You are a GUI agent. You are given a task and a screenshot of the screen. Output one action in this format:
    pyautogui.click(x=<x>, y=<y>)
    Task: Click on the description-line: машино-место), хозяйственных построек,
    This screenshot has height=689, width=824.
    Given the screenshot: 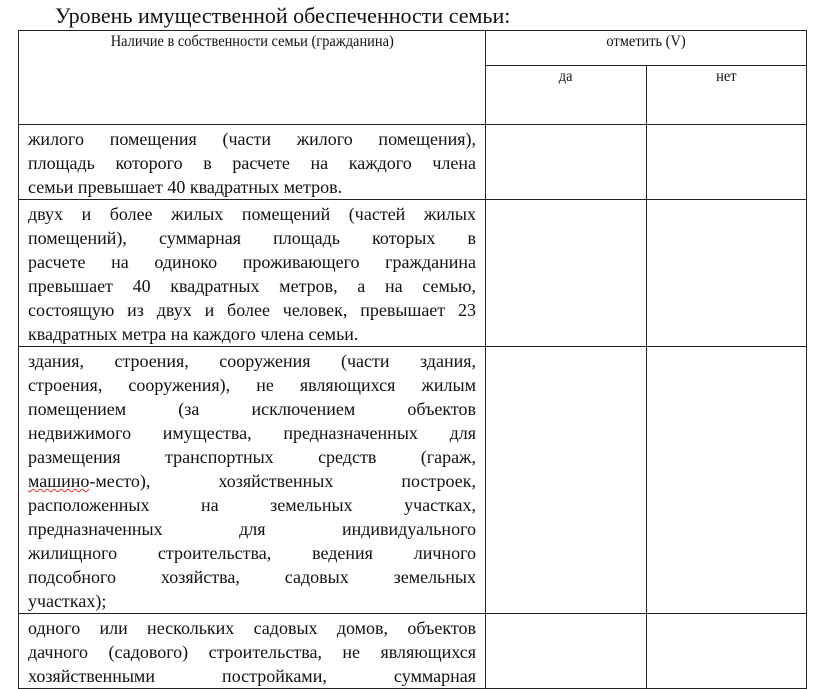 What is the action you would take?
    pyautogui.click(x=252, y=481)
    